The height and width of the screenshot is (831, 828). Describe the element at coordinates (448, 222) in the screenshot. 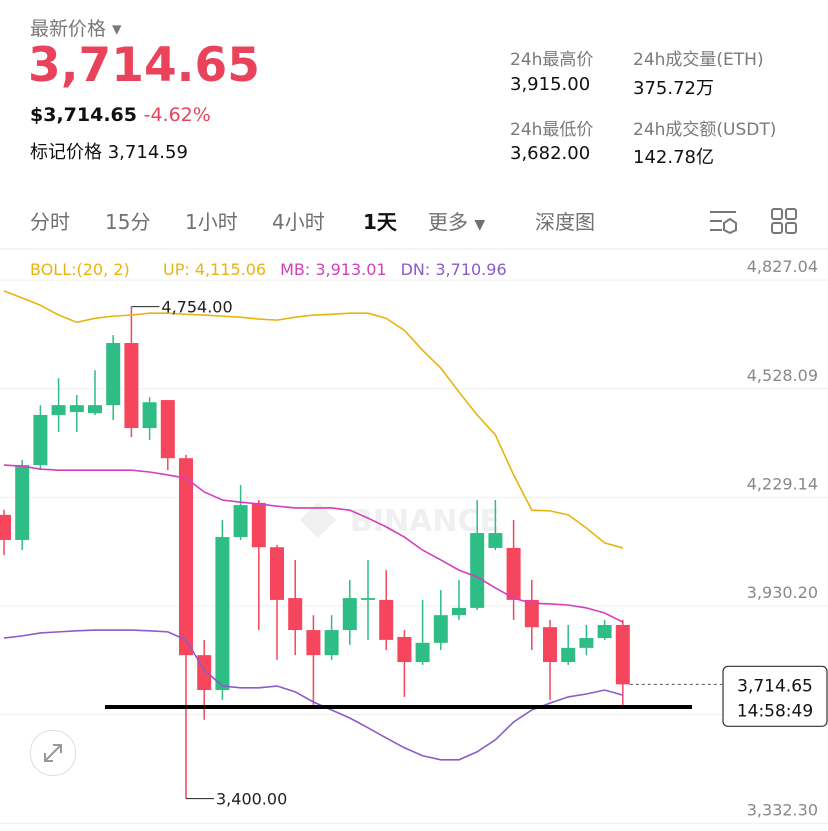

I see `tab-text: 更多` at that location.